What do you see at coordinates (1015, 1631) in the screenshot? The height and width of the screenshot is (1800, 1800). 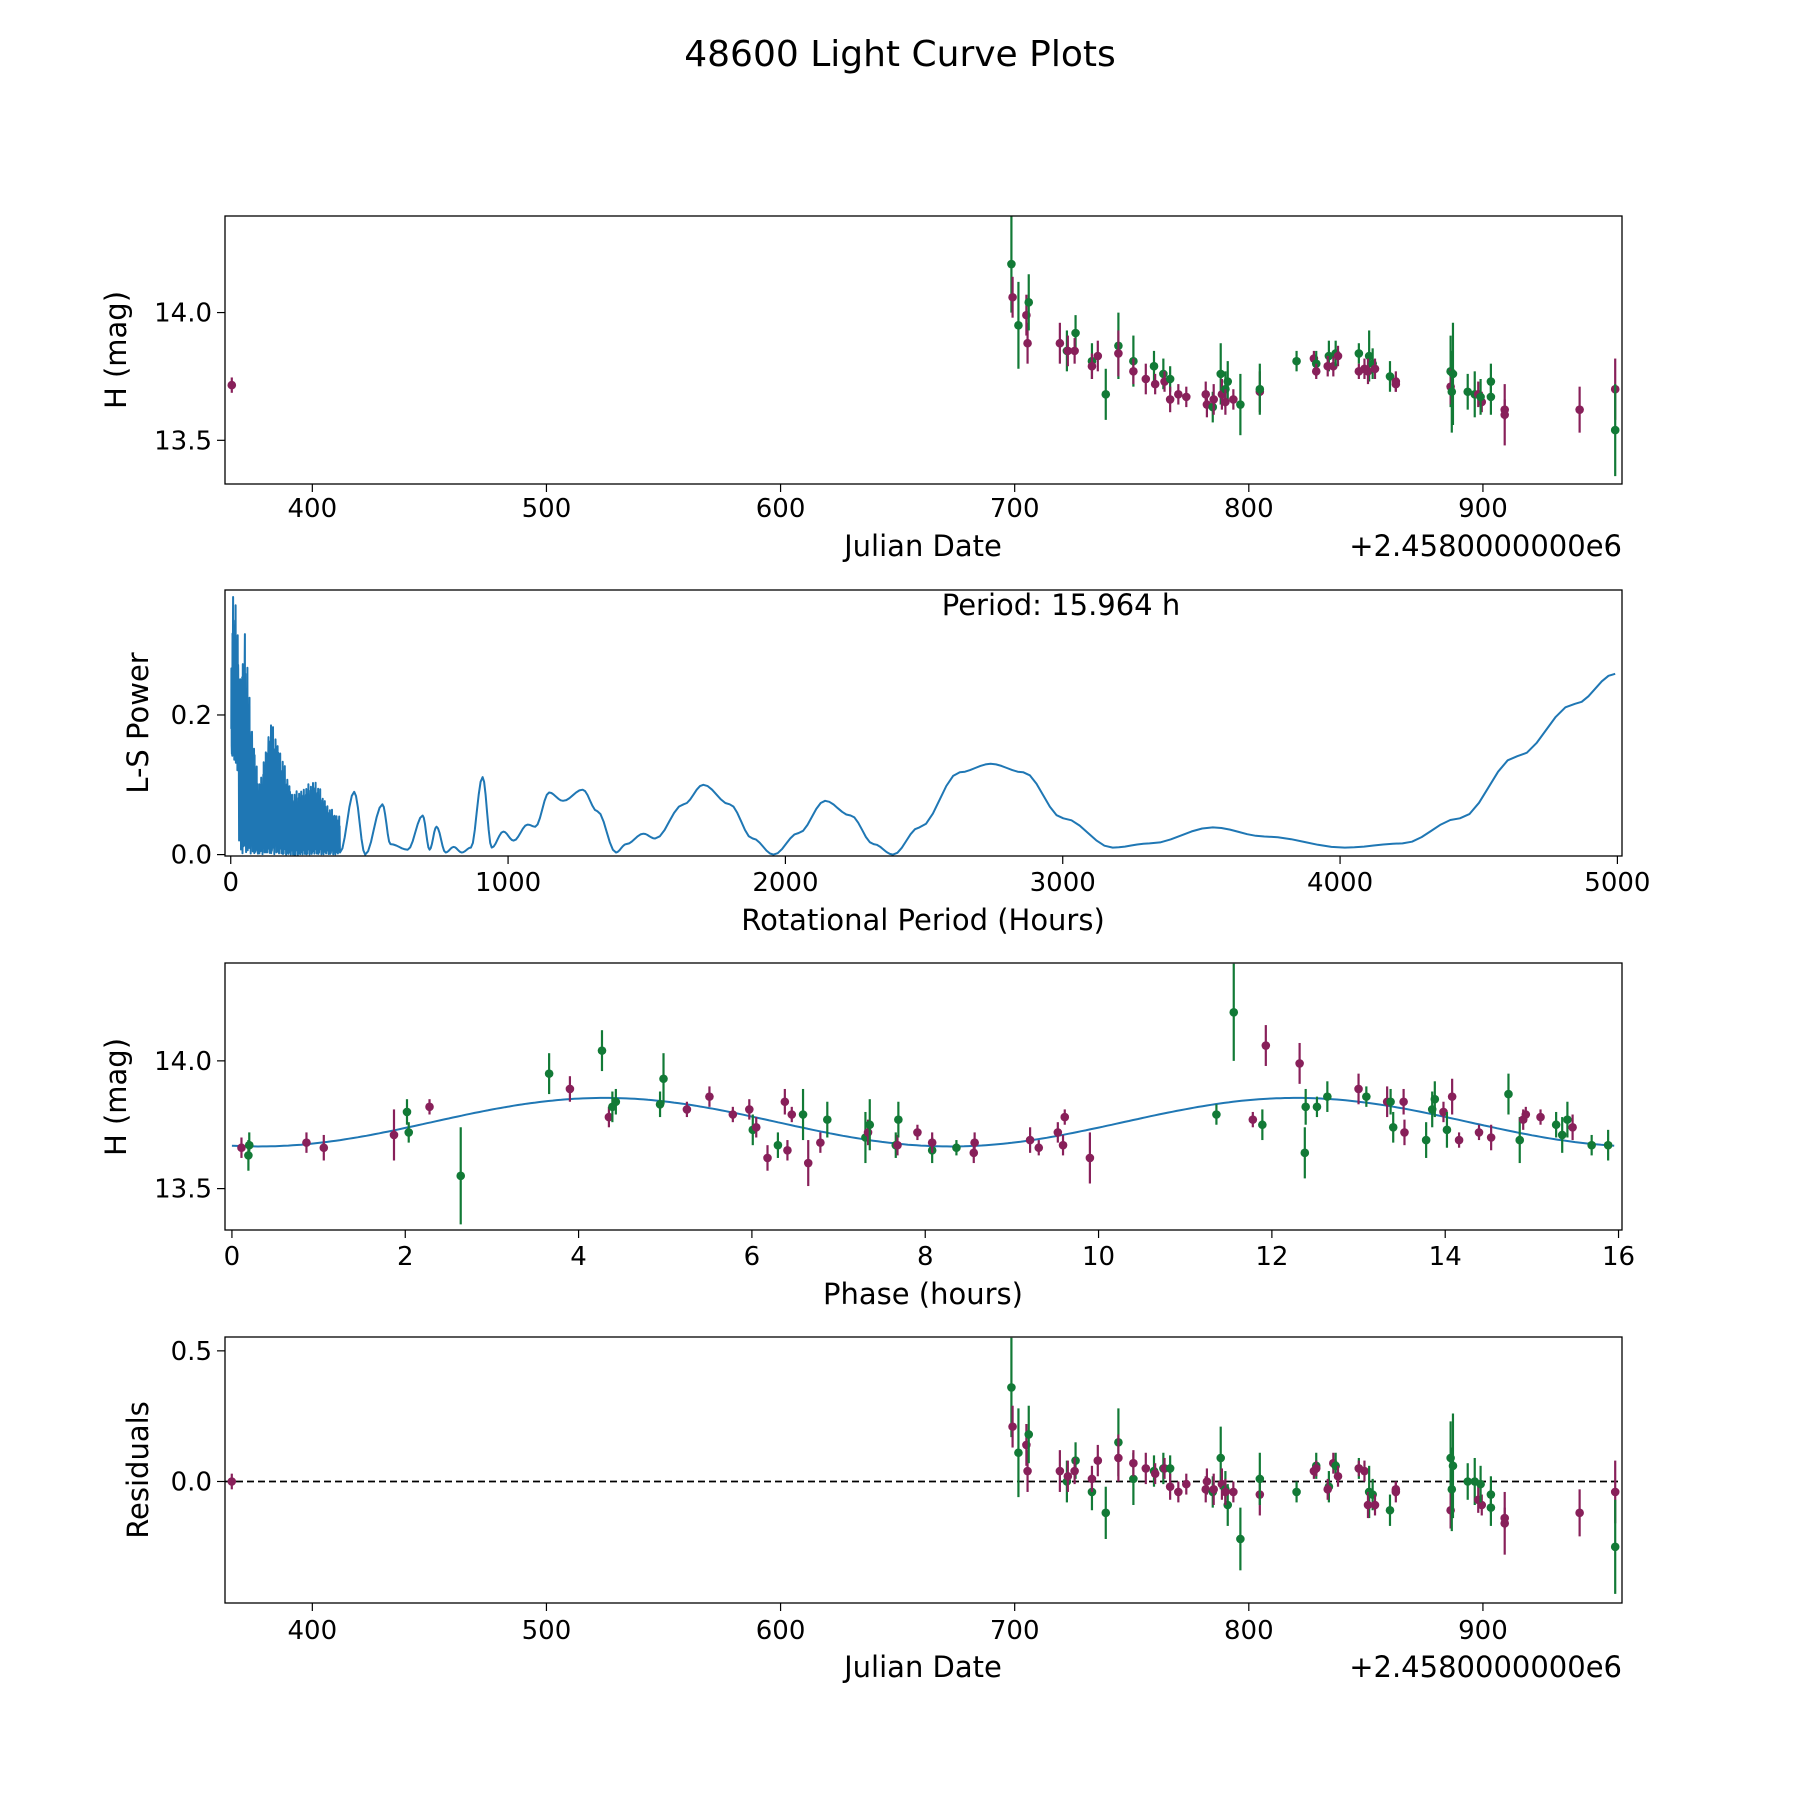 I see `x-tick-label: 700` at bounding box center [1015, 1631].